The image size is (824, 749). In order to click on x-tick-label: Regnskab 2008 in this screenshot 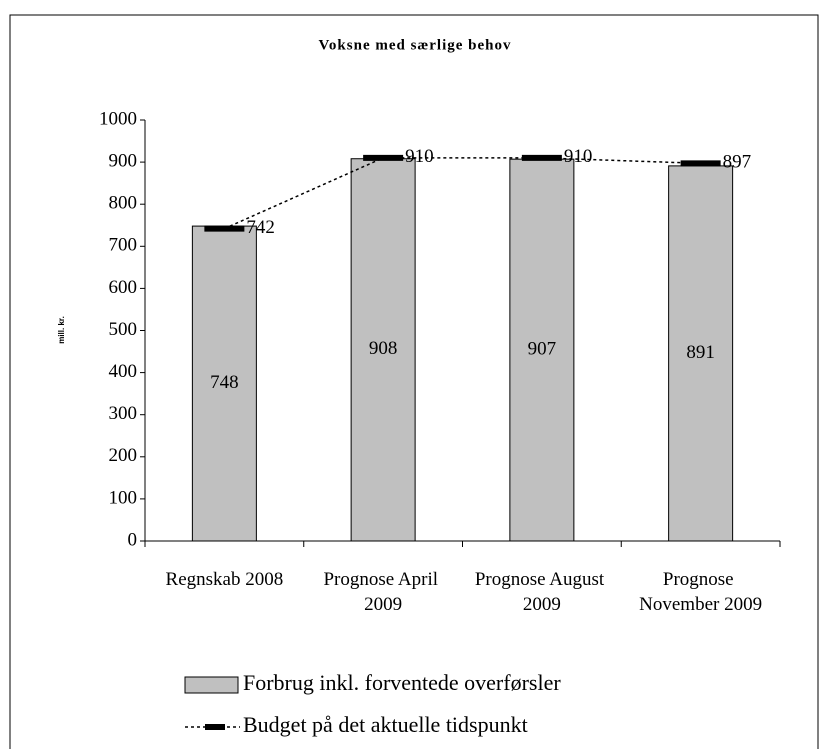, I will do `click(225, 579)`.